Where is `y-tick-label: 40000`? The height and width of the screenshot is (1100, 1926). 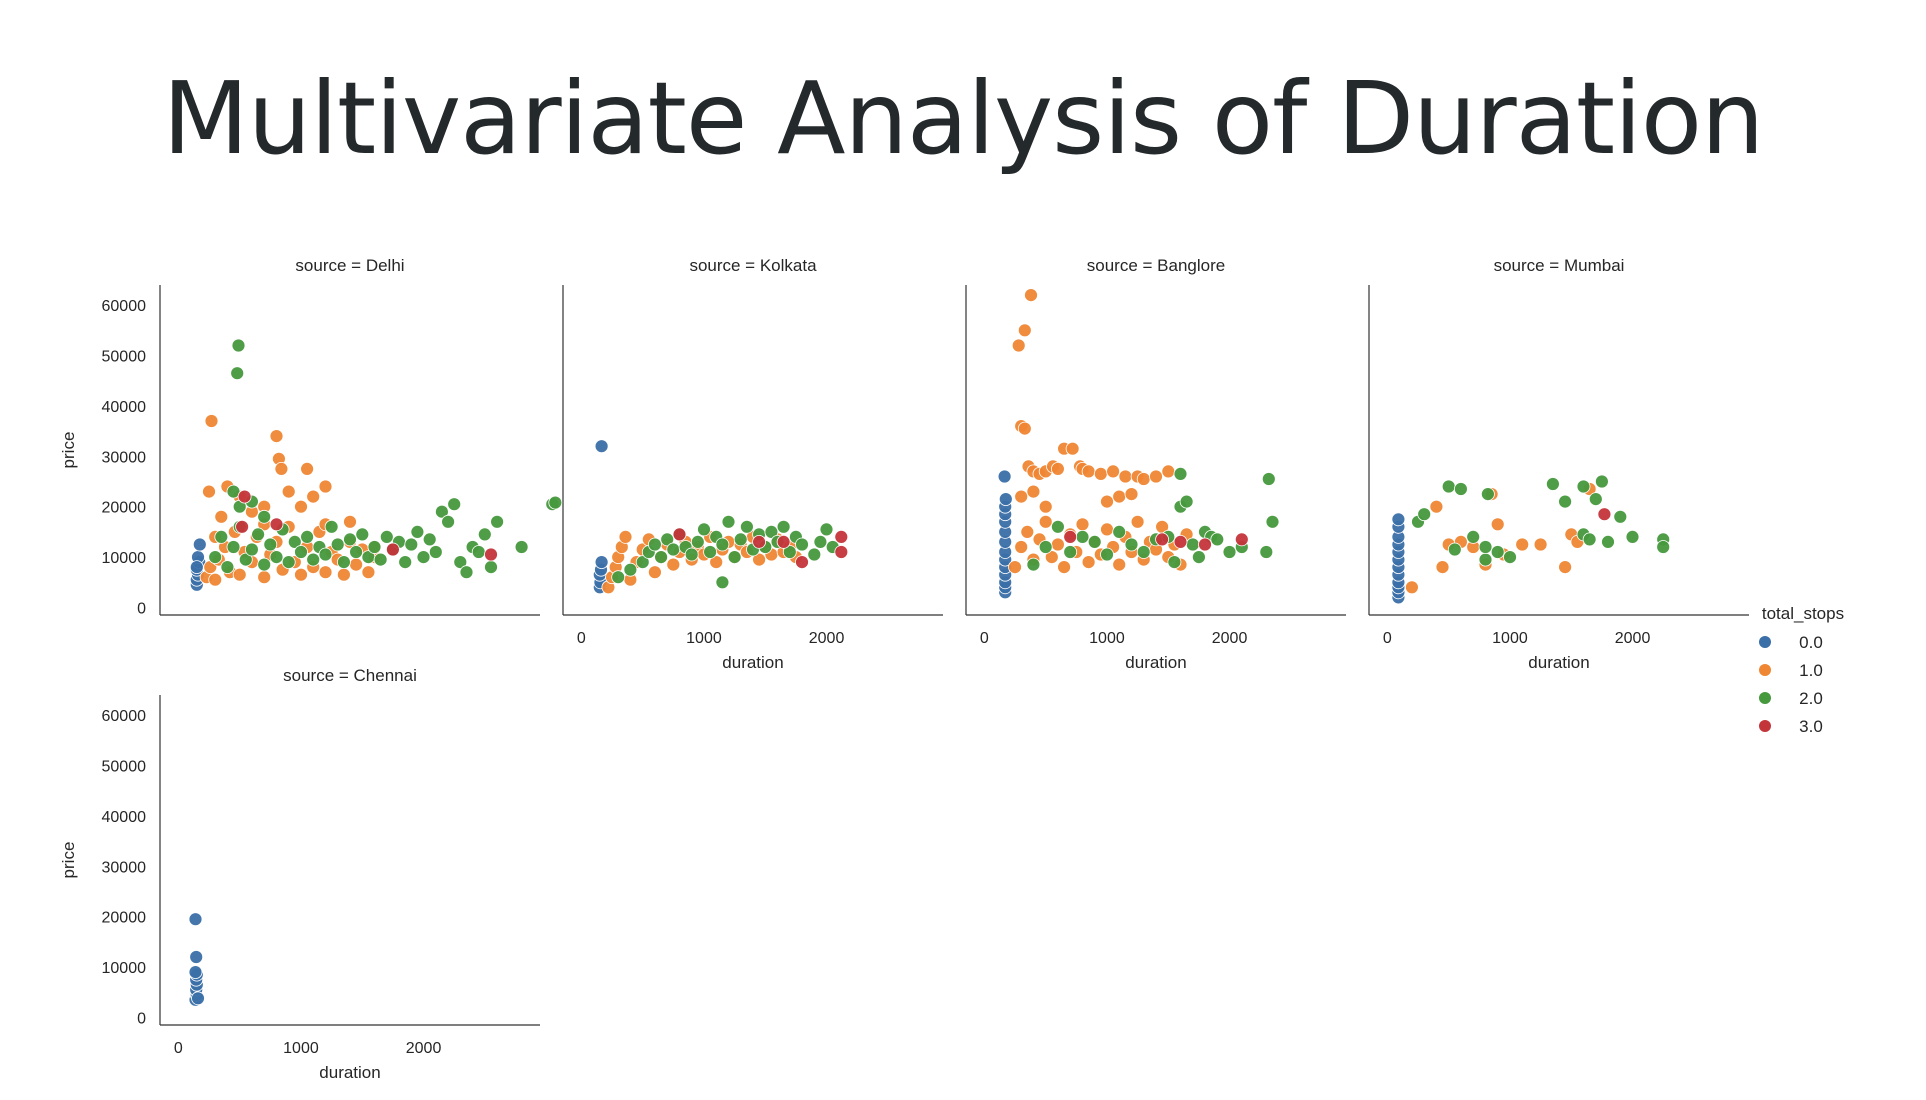
y-tick-label: 40000 is located at coordinates (124, 817).